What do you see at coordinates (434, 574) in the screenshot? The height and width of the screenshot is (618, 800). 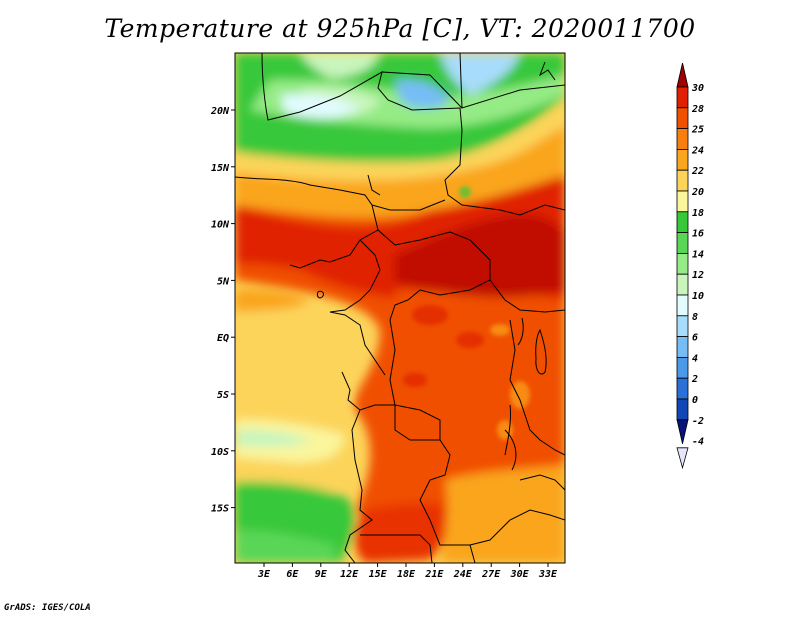 I see `lon-label: 21E` at bounding box center [434, 574].